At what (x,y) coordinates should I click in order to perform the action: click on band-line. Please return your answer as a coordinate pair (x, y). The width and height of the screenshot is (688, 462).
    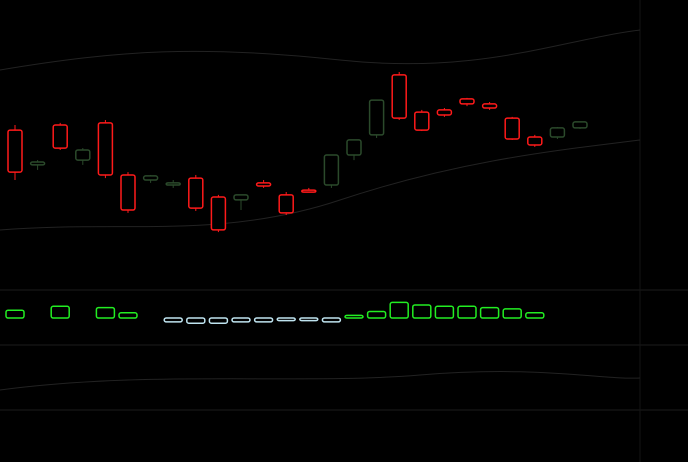
    Looking at the image, I should click on (320, 50).